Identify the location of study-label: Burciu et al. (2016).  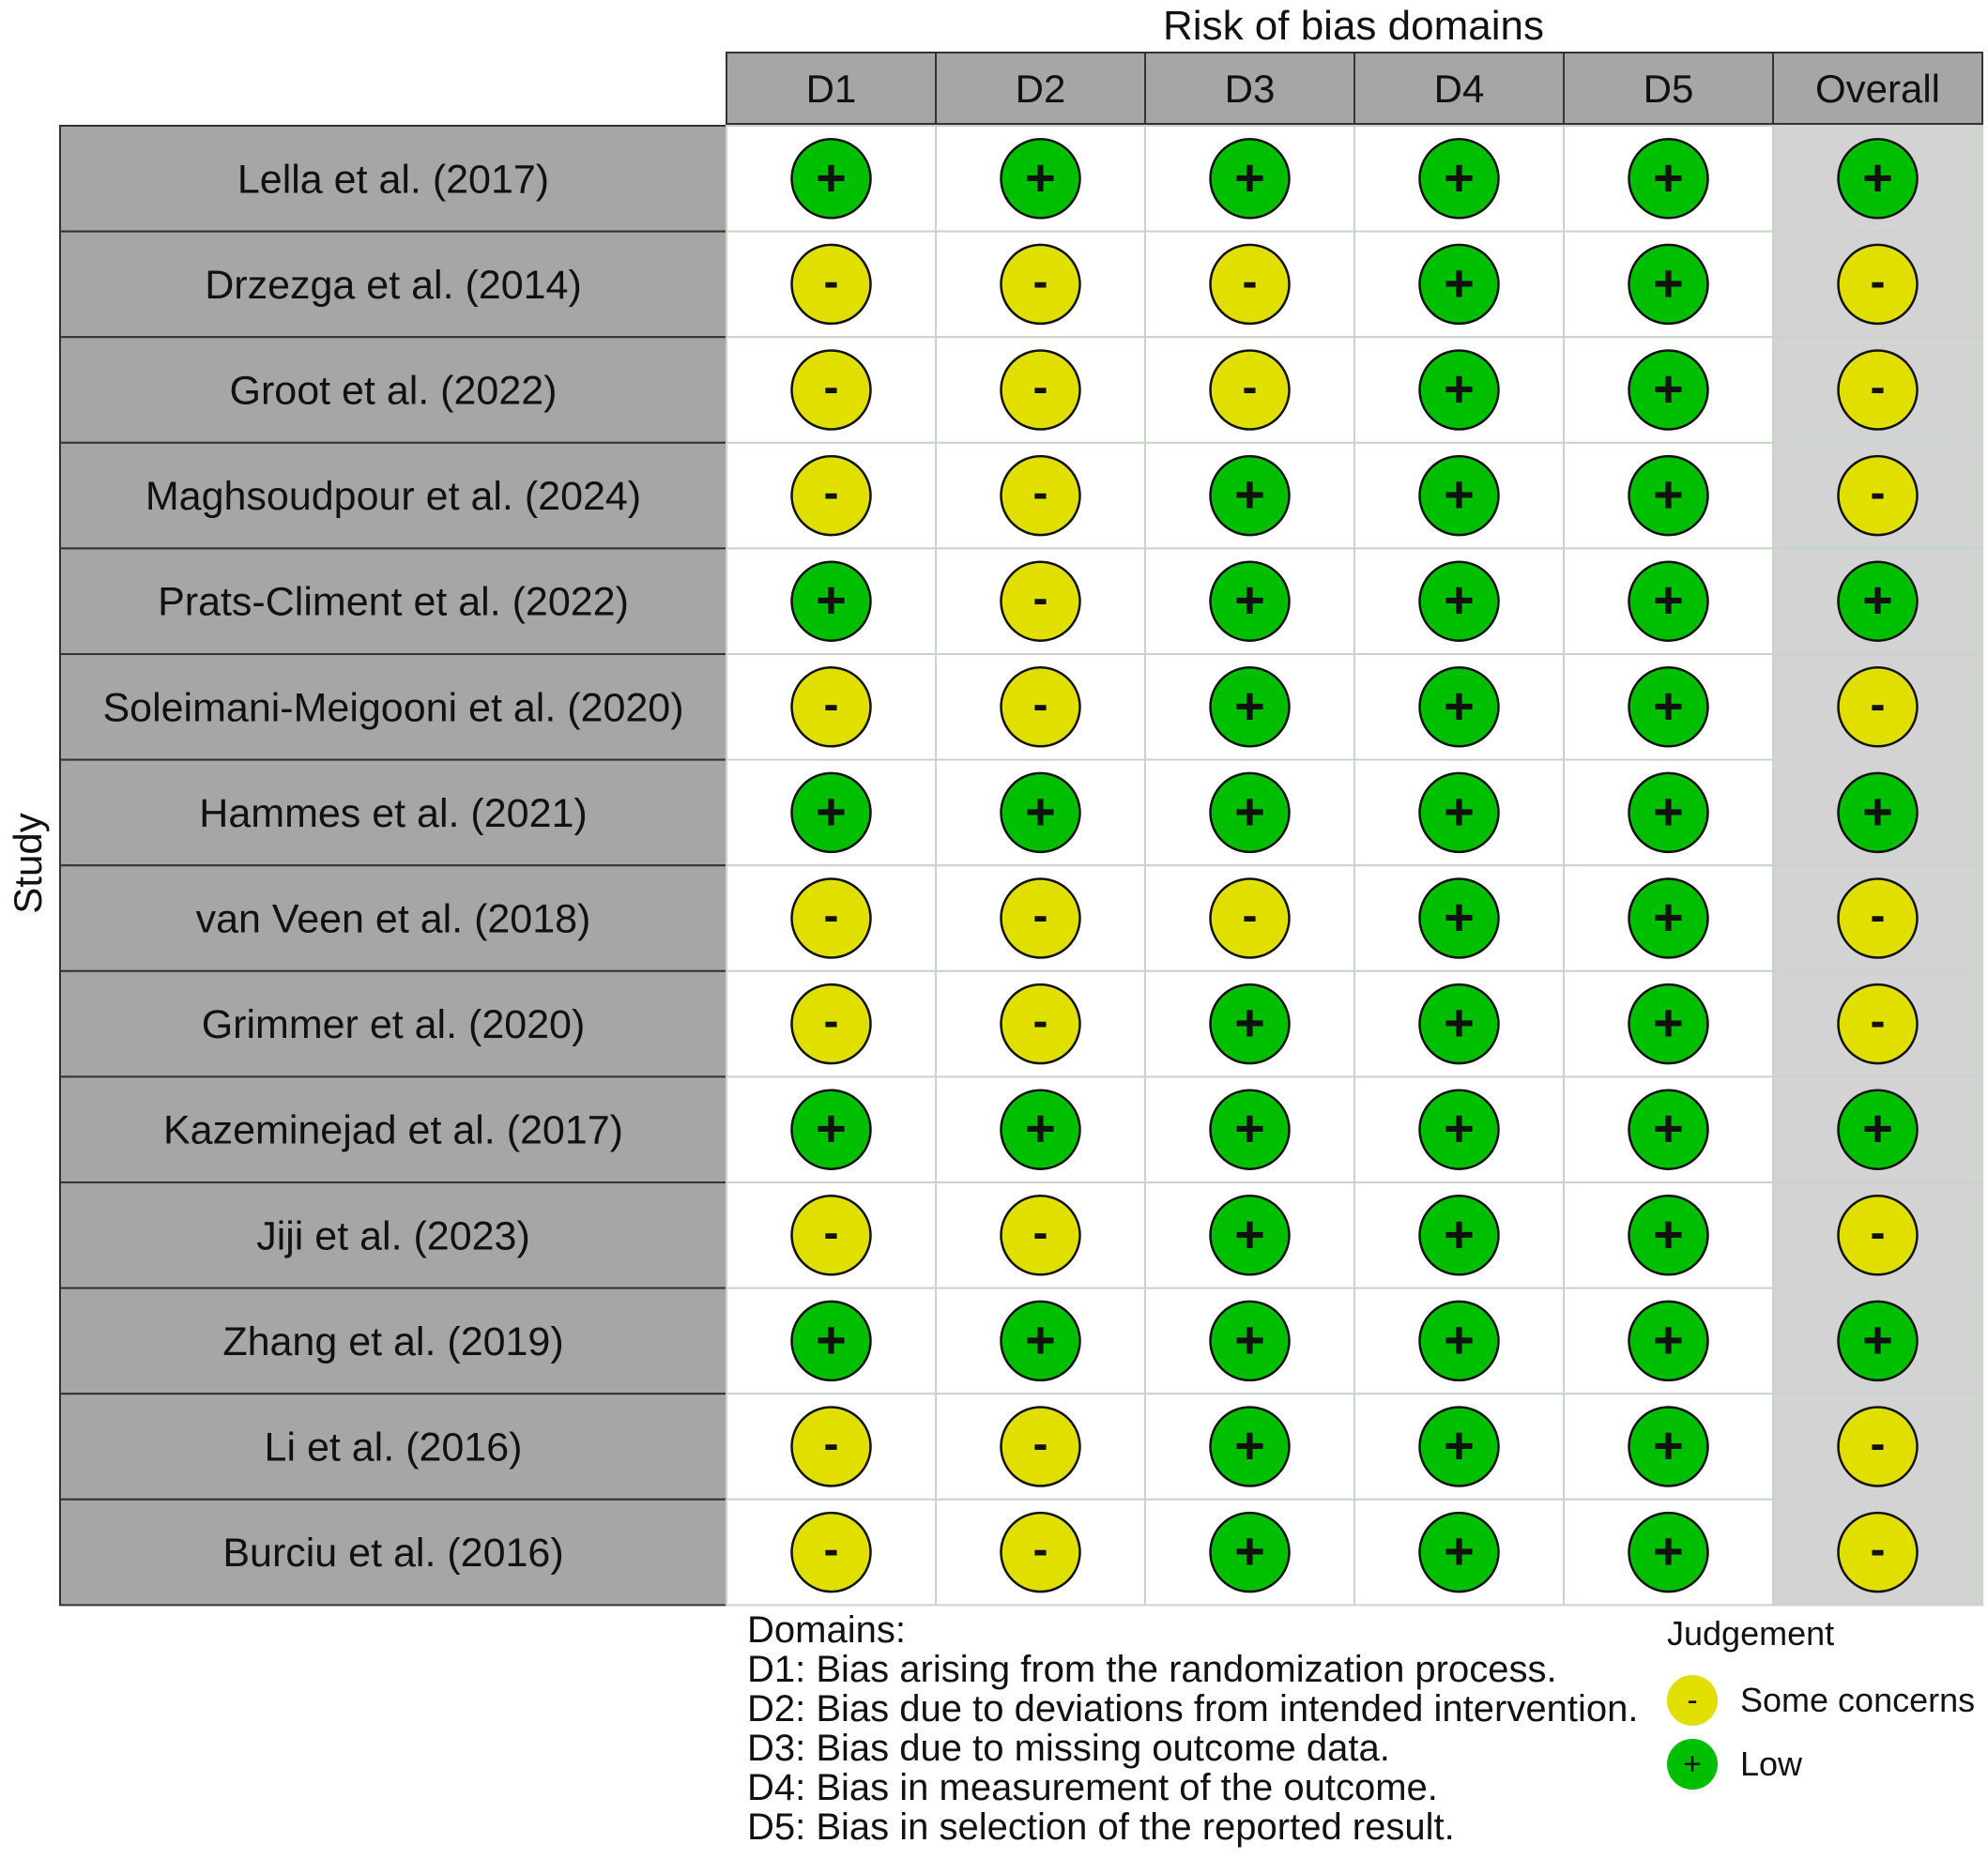
(392, 1553).